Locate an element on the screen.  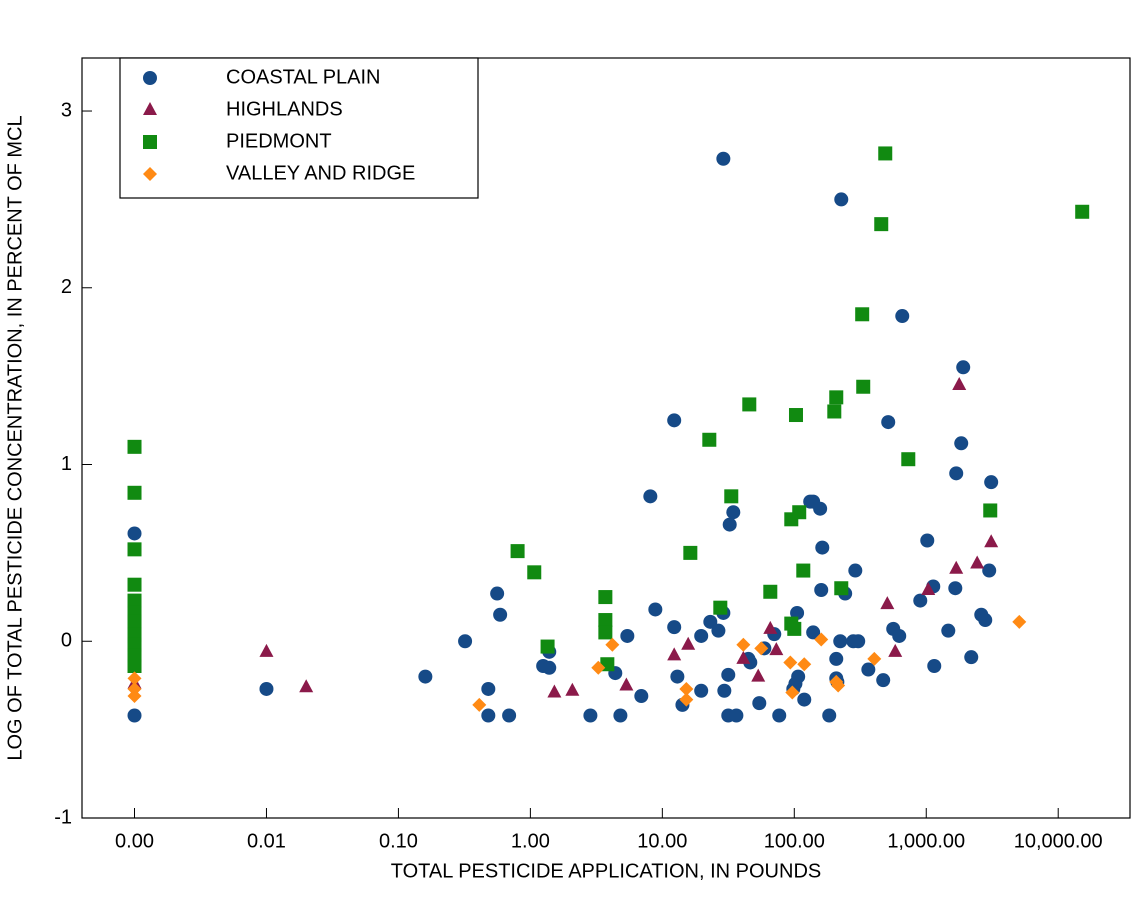
legend-item: HIGHLANDS is located at coordinates (243, 109).